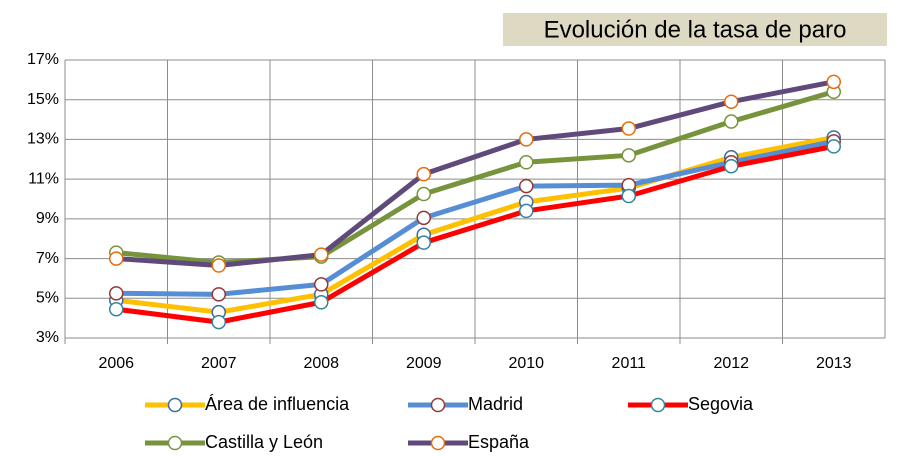  Describe the element at coordinates (43, 178) in the screenshot. I see `y-tick-label: 11%` at that location.